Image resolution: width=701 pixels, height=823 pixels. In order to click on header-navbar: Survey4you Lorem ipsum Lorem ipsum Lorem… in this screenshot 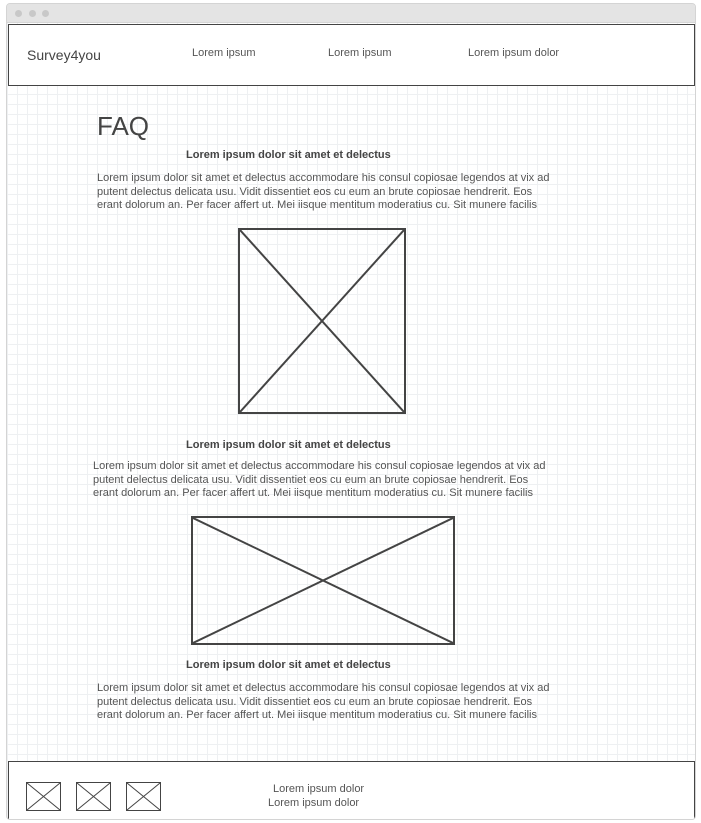, I will do `click(351, 55)`.